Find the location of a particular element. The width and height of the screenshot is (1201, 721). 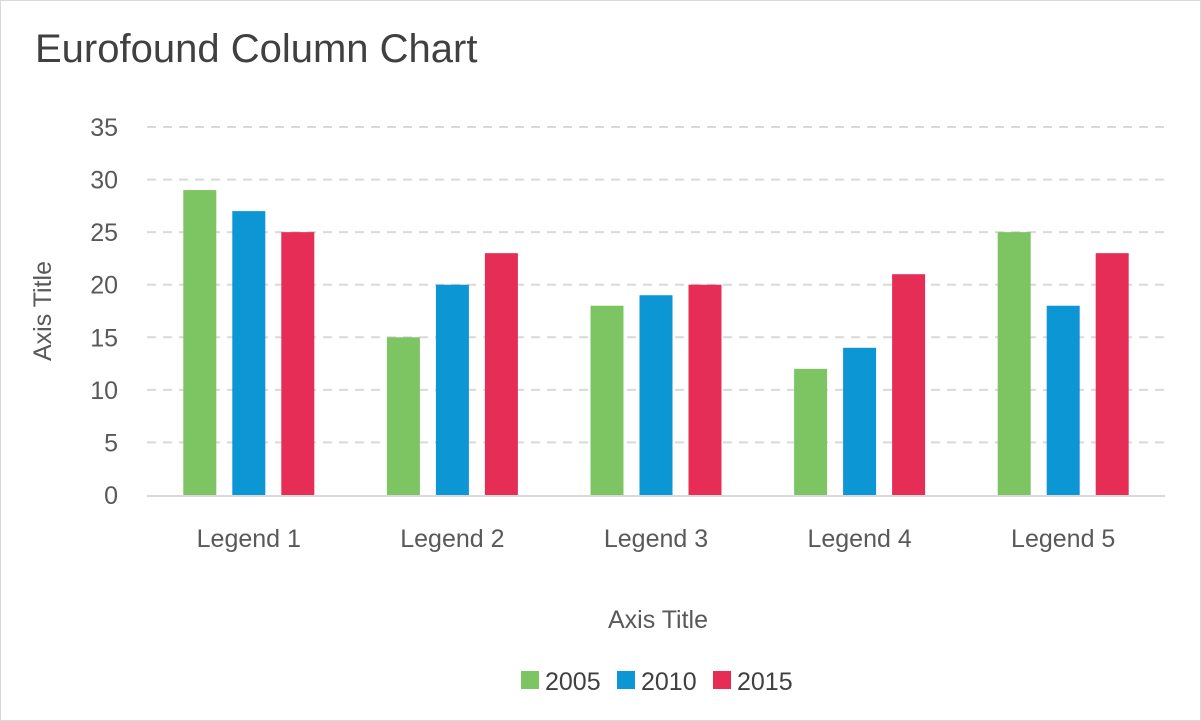

y-tick-label: 10 is located at coordinates (104, 391).